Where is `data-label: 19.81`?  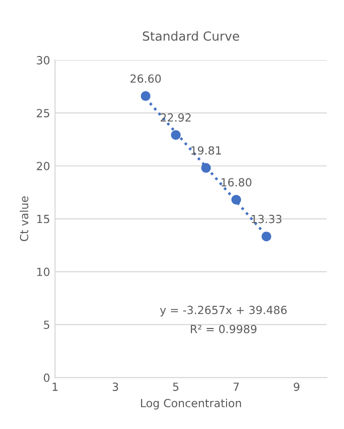 data-label: 19.81 is located at coordinates (206, 150).